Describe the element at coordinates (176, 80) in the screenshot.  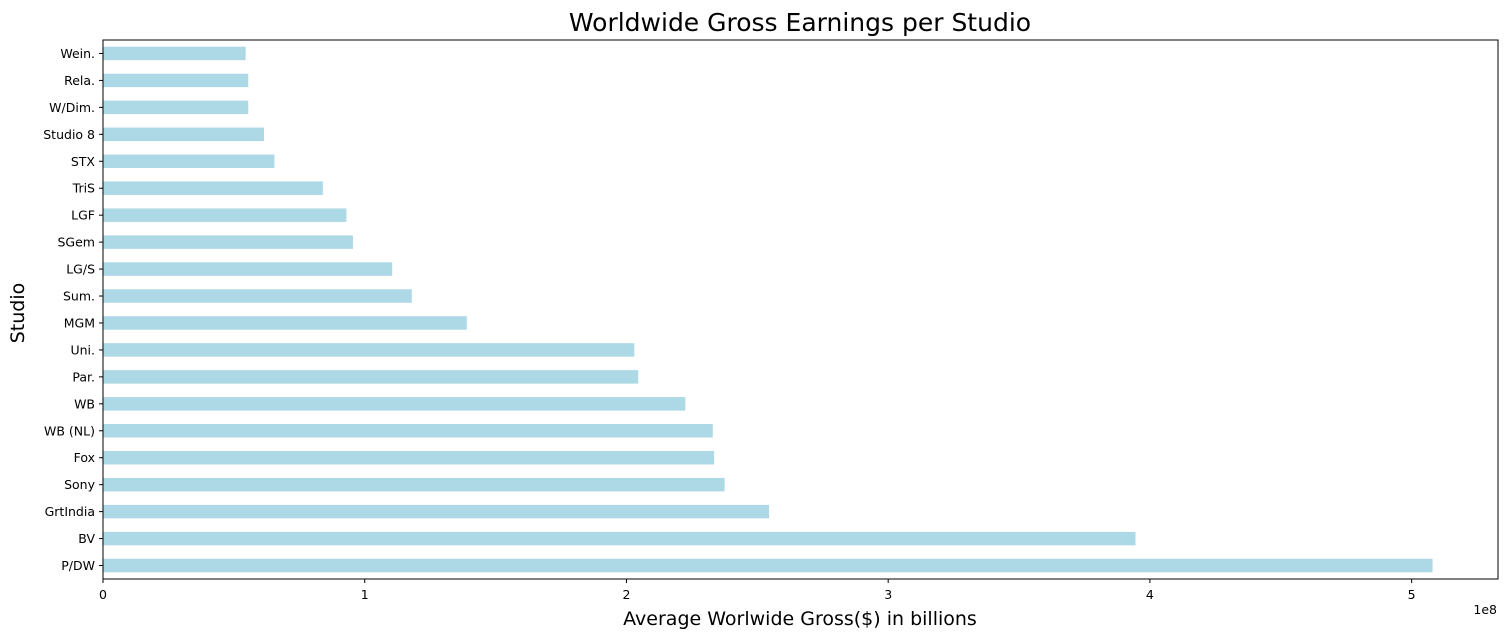
I see `bar-rela` at that location.